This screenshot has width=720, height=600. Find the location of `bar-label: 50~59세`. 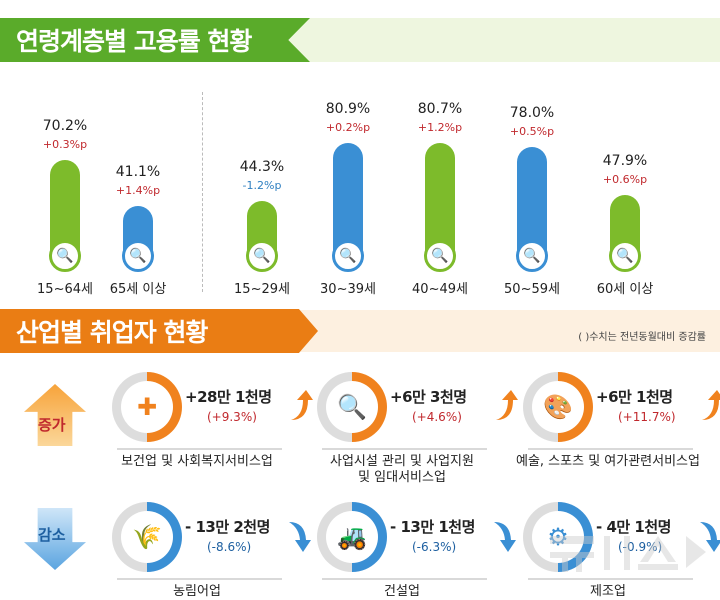

bar-label: 50~59세 is located at coordinates (532, 289).